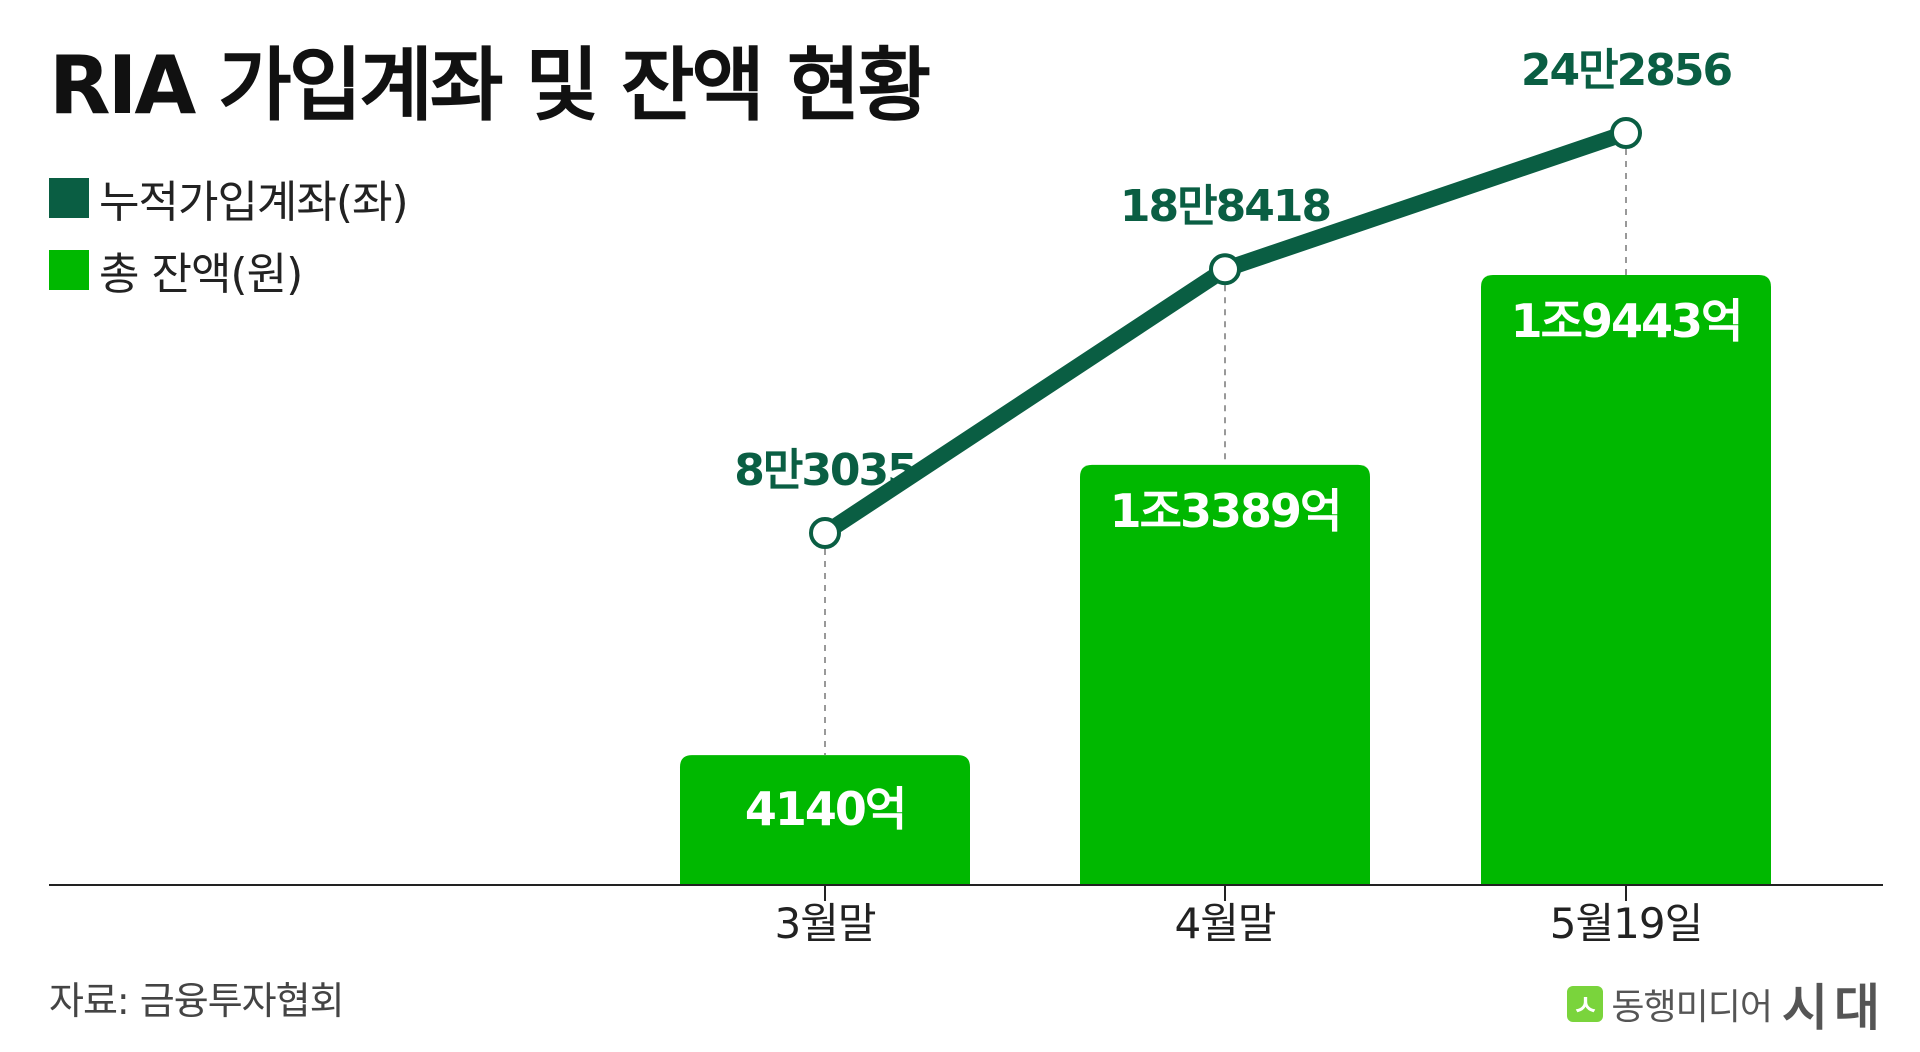 This screenshot has width=1920, height=1052. I want to click on legend-item-accounts: 누적가입계좌(좌), so click(229, 198).